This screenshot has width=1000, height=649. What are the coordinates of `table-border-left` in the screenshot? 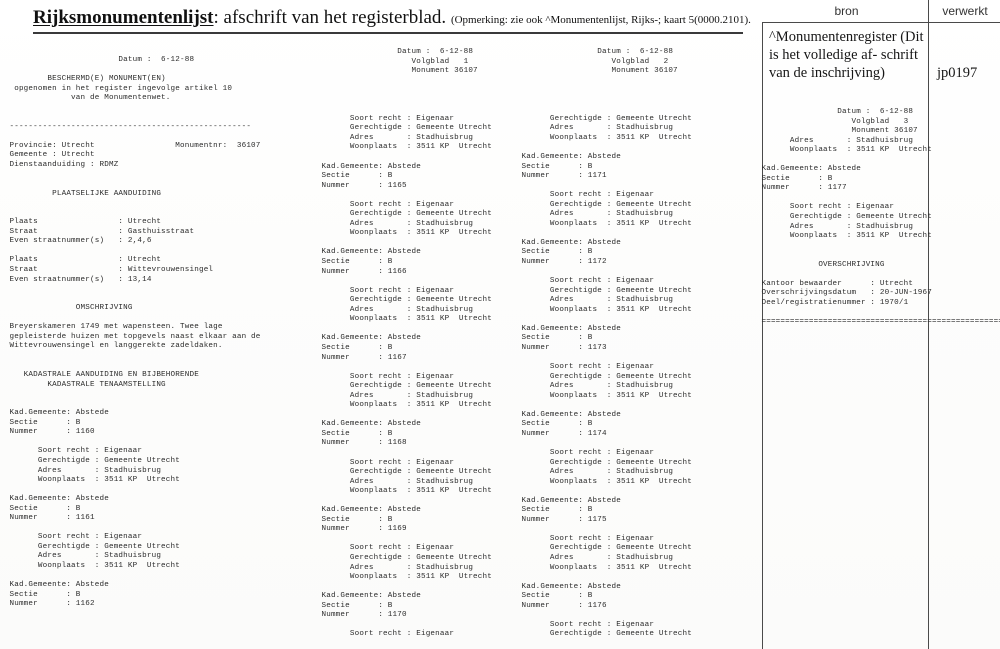 It's located at (762, 335).